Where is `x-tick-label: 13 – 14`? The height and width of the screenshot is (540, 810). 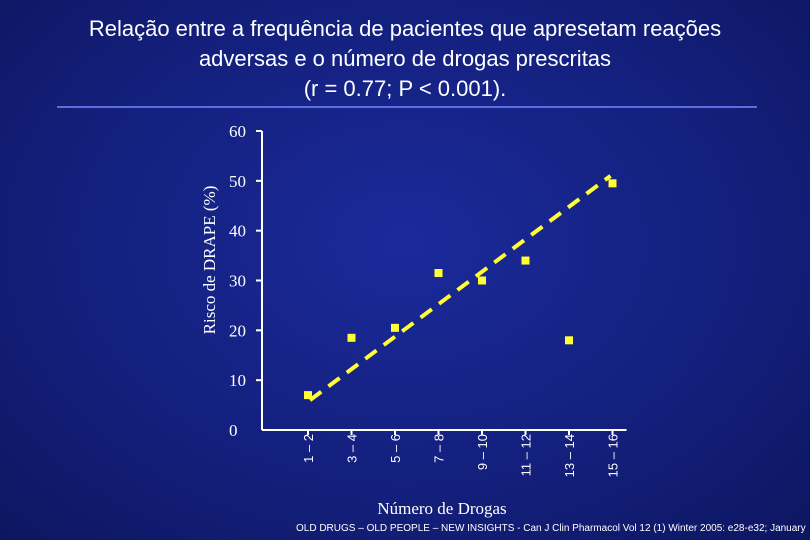 x-tick-label: 13 – 14 is located at coordinates (569, 455).